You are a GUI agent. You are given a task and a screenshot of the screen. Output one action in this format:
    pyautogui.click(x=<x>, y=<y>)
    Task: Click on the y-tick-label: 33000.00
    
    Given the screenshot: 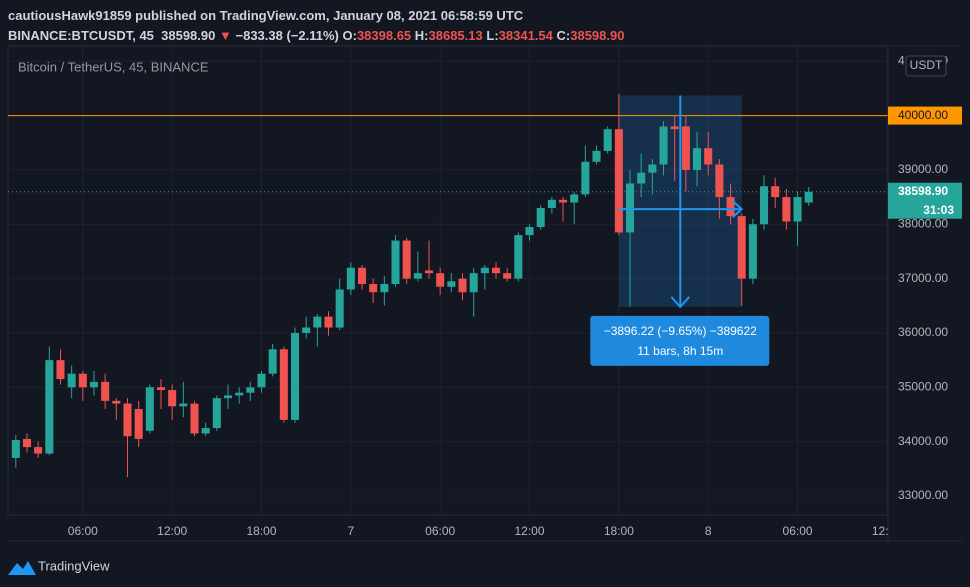 What is the action you would take?
    pyautogui.click(x=923, y=495)
    